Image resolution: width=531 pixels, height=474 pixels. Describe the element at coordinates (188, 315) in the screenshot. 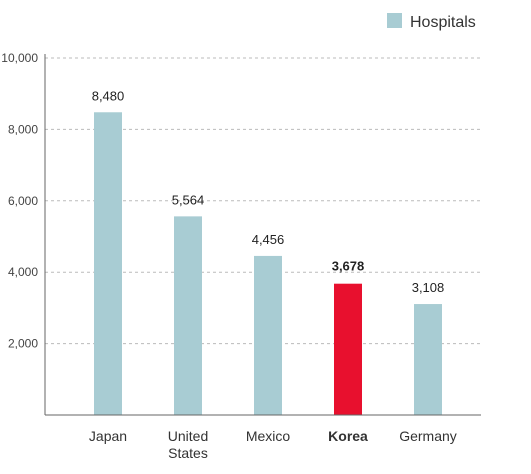

I see `bar-united-states` at that location.